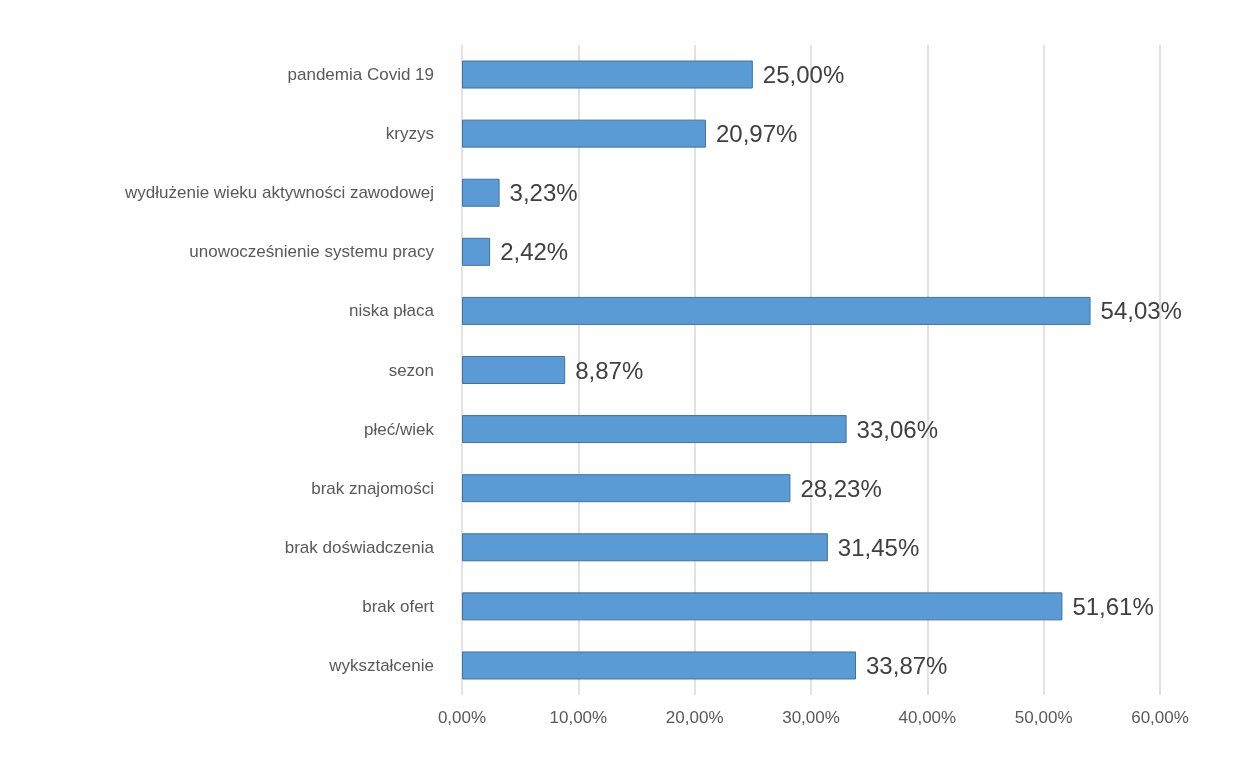 This screenshot has width=1233, height=767. I want to click on y-tick-label: wydłużenie wieku aktywności zawodowej, so click(279, 193).